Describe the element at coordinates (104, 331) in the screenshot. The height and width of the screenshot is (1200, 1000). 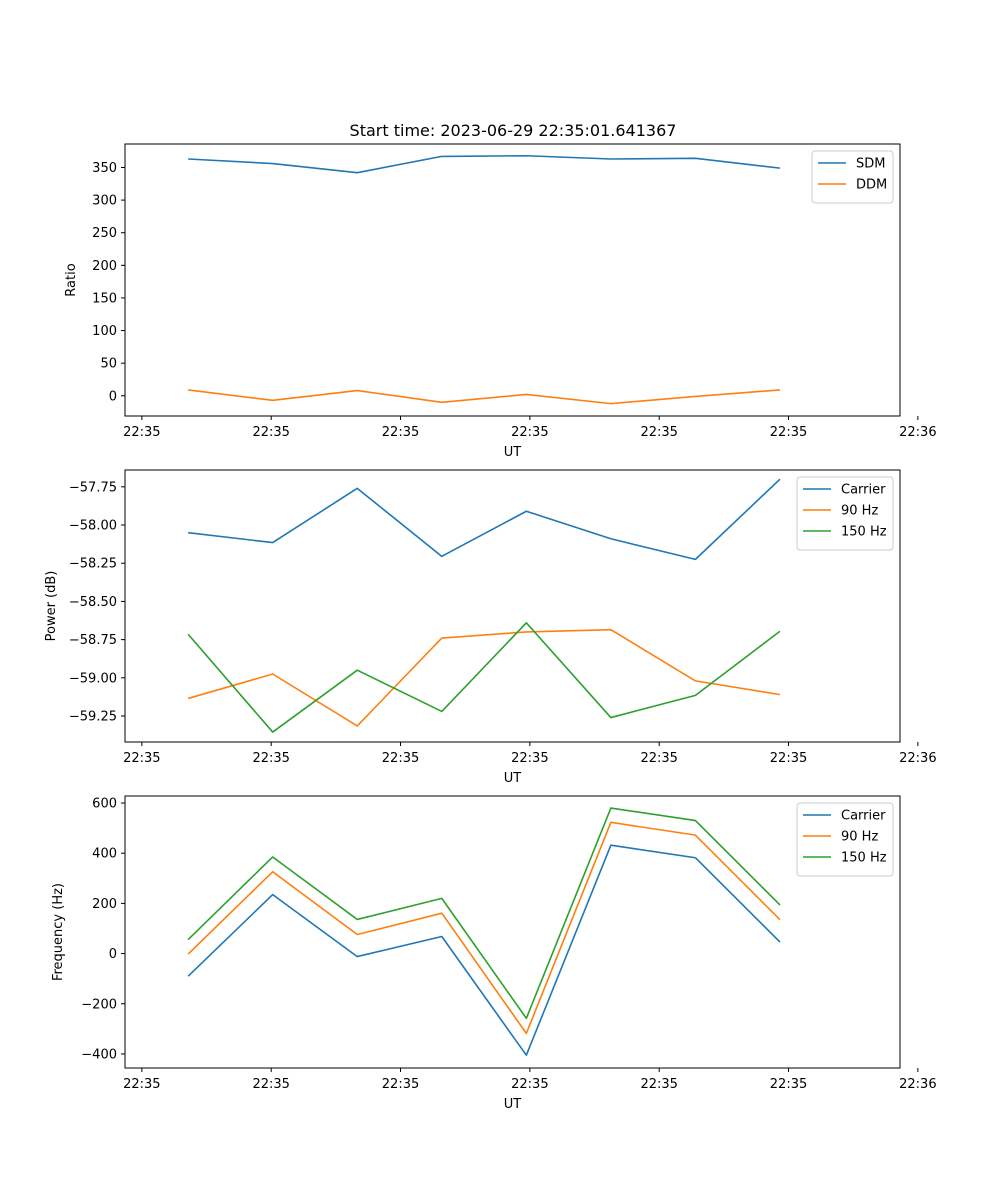
I see `y-tick-label: 100` at that location.